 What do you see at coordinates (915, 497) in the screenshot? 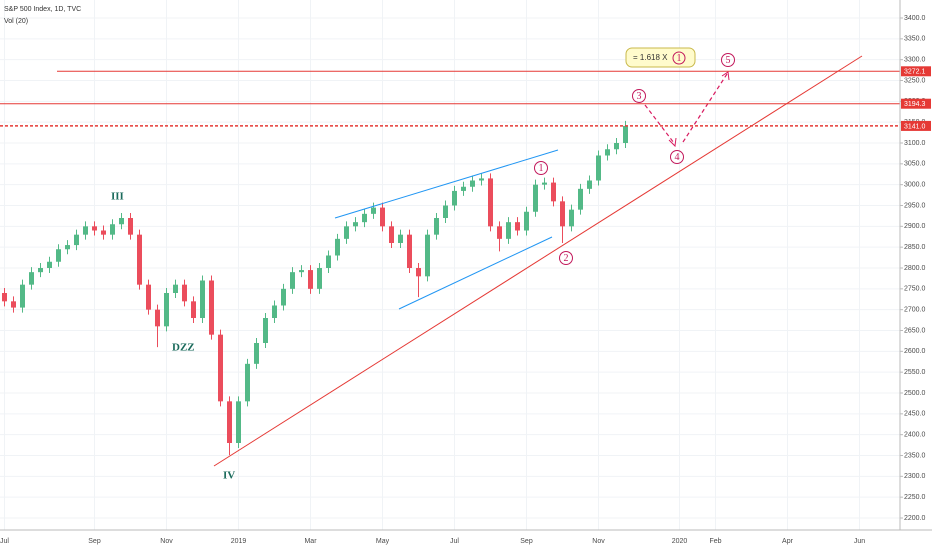
I see `y-tick-label: 2250.0` at bounding box center [915, 497].